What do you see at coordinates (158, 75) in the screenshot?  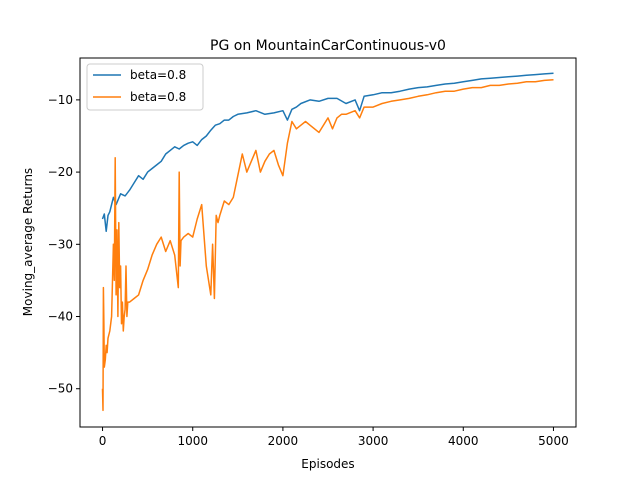 I see `legend-label-series-1: beta=0.8` at bounding box center [158, 75].